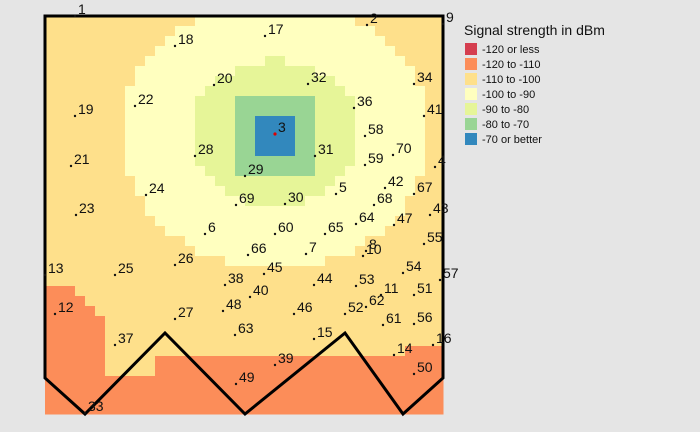  What do you see at coordinates (401, 148) in the screenshot?
I see `measurement-point: 70` at bounding box center [401, 148].